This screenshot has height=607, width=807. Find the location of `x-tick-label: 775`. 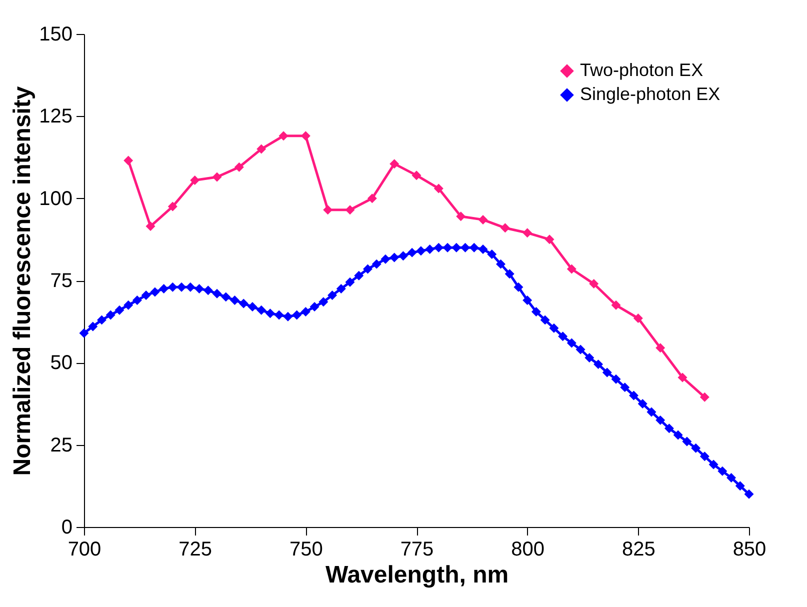

x-tick-label: 775 is located at coordinates (417, 549).